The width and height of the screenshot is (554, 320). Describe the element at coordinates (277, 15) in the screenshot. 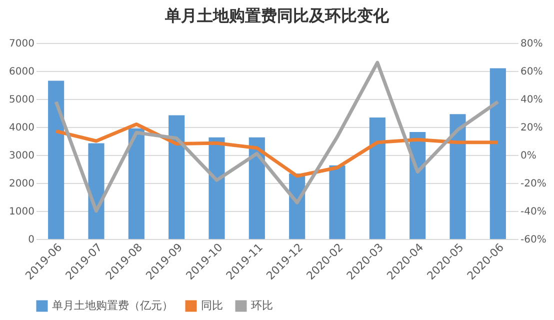

I see `chart-title: 单月土地购置费同比及环比变化` at that location.